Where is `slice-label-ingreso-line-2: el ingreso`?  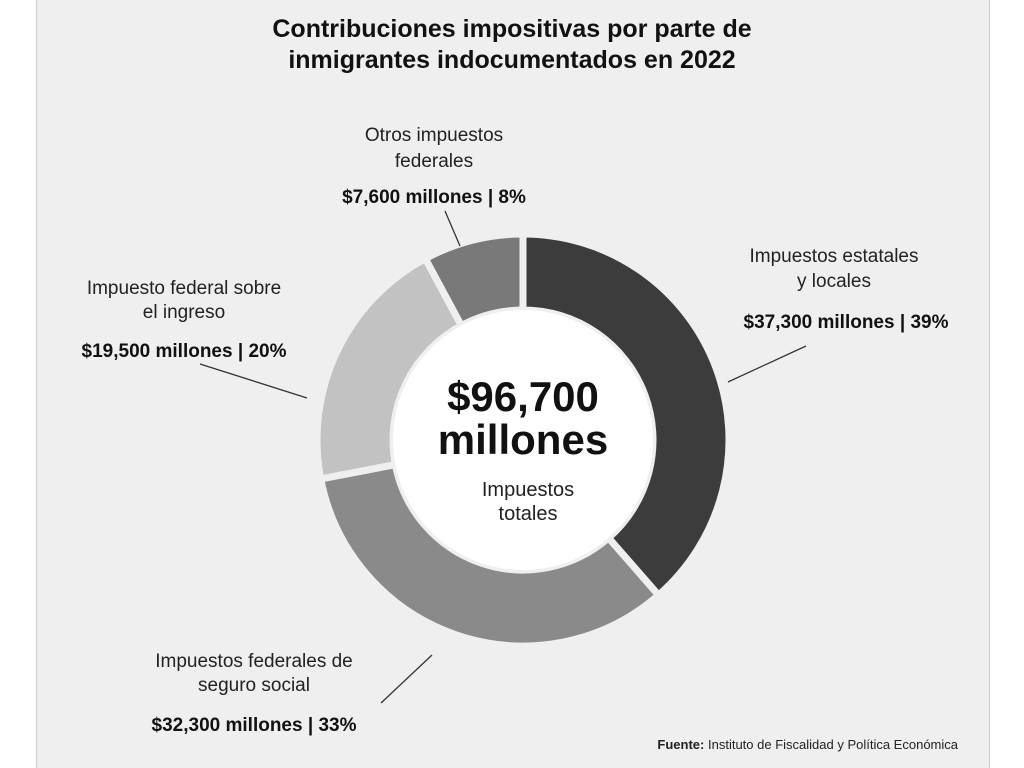 slice-label-ingreso-line-2: el ingreso is located at coordinates (184, 312).